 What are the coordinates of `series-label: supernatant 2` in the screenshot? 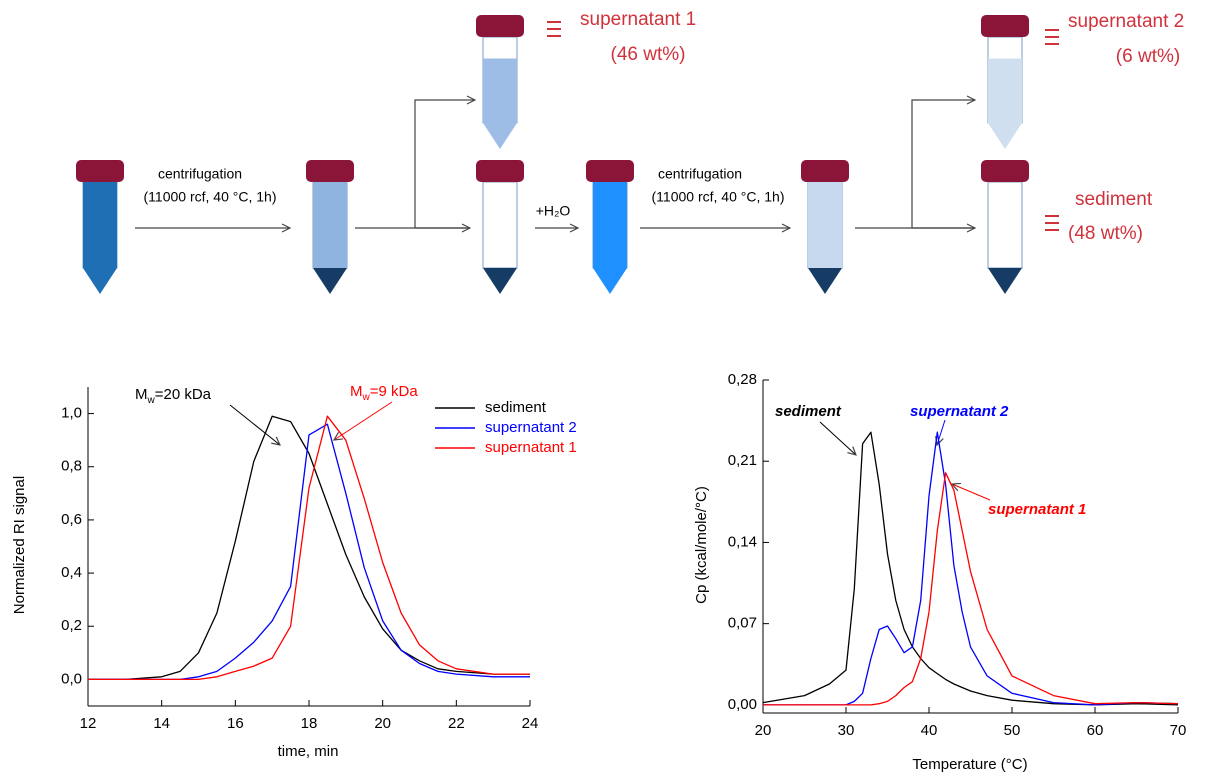 It's located at (959, 411).